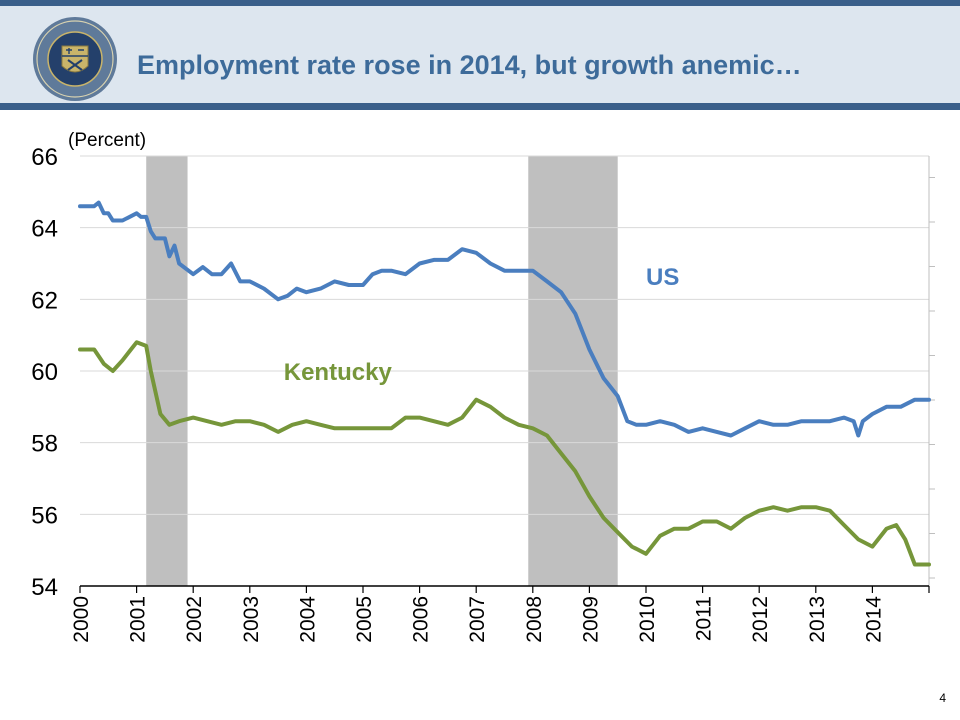 This screenshot has width=960, height=720. I want to click on page-number: 4, so click(942, 698).